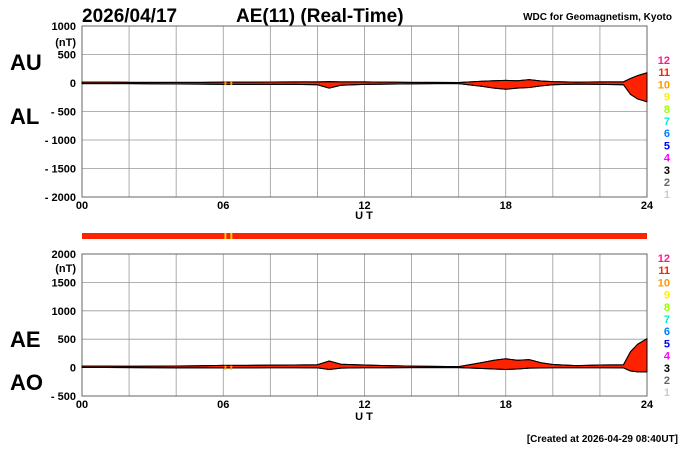  Describe the element at coordinates (65, 43) in the screenshot. I see `unit-label-top: (nT)` at that location.